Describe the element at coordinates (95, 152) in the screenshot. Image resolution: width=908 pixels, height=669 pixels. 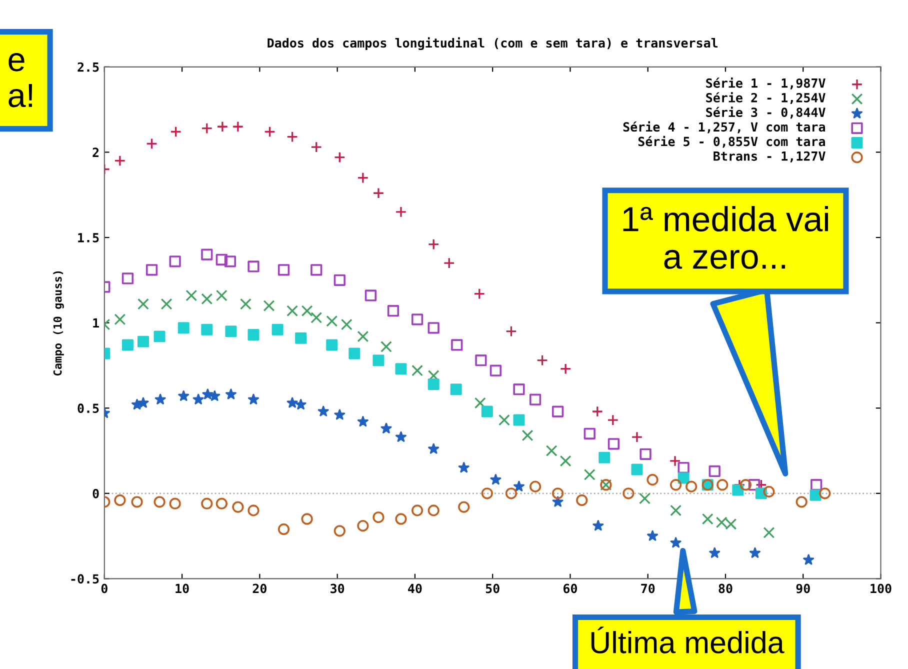
I see `y-tick-label: 2` at that location.